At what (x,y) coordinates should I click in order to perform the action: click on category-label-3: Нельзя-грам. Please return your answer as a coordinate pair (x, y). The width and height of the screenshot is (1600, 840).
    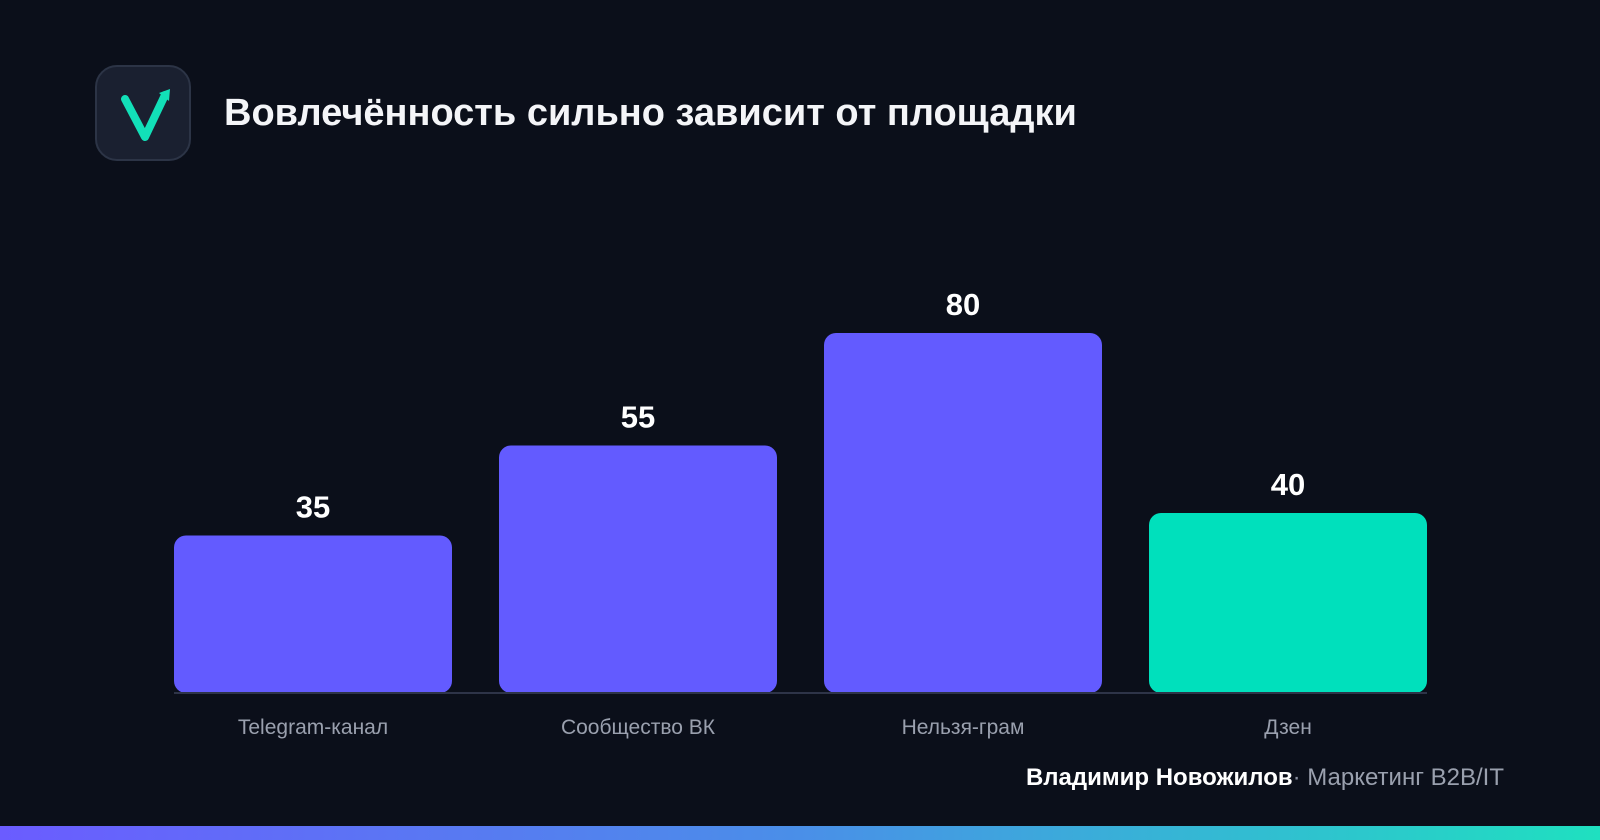
    Looking at the image, I should click on (963, 727).